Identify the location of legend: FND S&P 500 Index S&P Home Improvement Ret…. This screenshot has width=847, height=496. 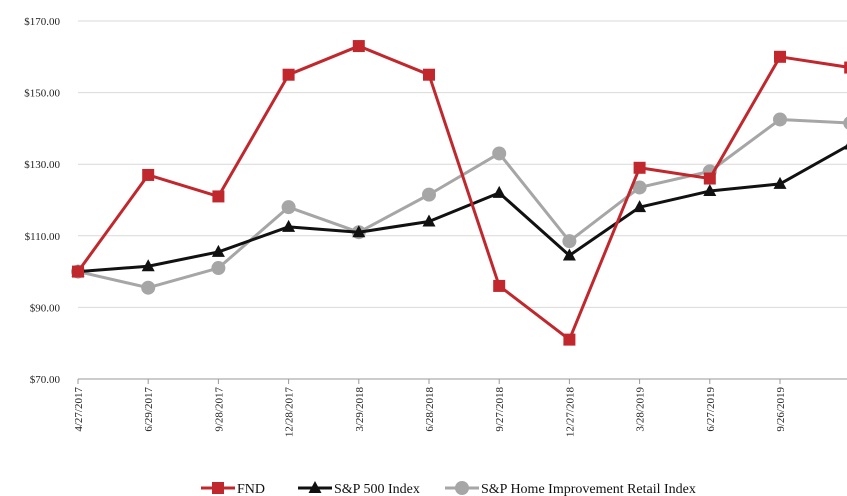
(448, 488).